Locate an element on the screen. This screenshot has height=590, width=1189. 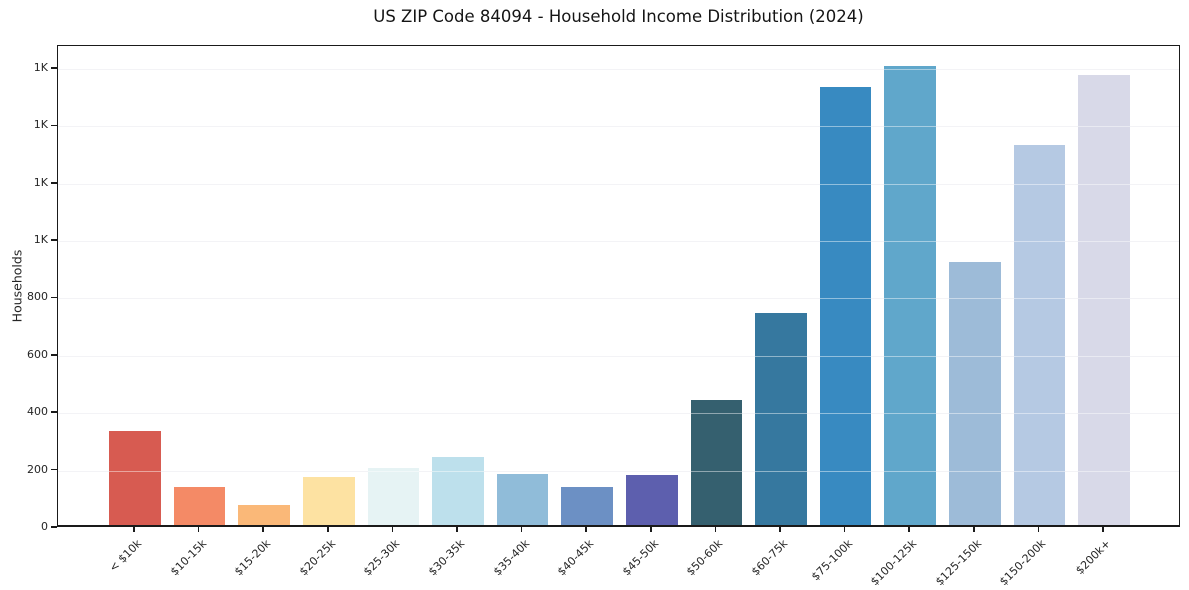
y-tick-label: 0 is located at coordinates (44, 526).